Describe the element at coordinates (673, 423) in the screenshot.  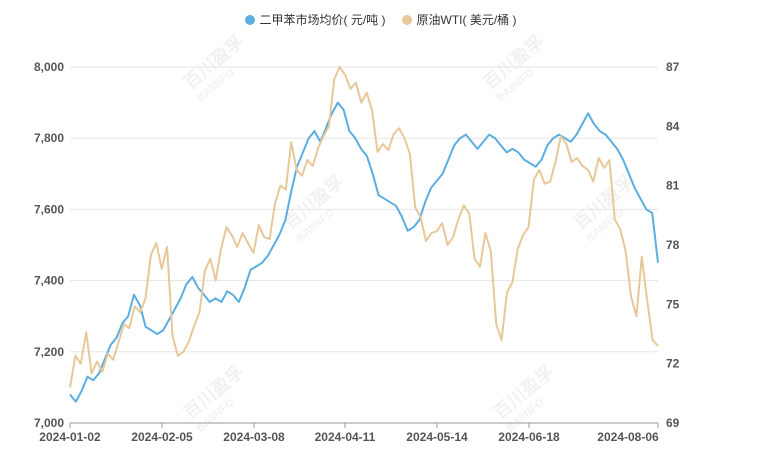
I see `y-right-tick-label: 69` at that location.